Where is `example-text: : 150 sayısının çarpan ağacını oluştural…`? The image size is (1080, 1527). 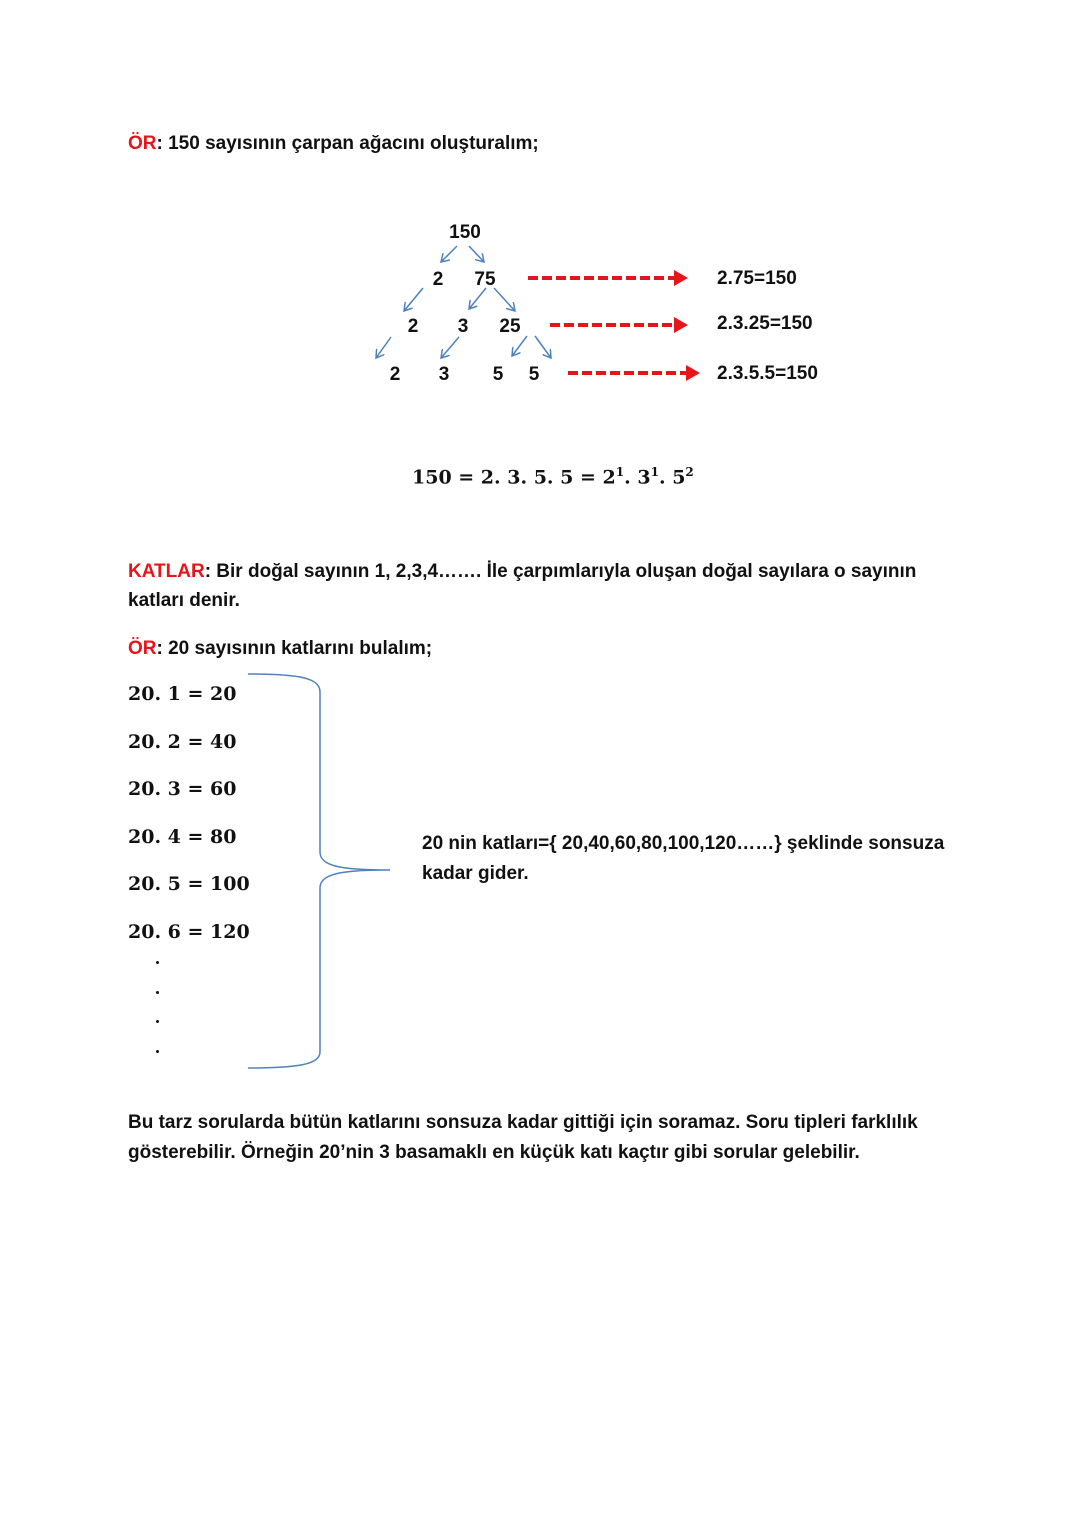 example-text: : 150 sayısının çarpan ağacını oluştural… is located at coordinates (347, 143).